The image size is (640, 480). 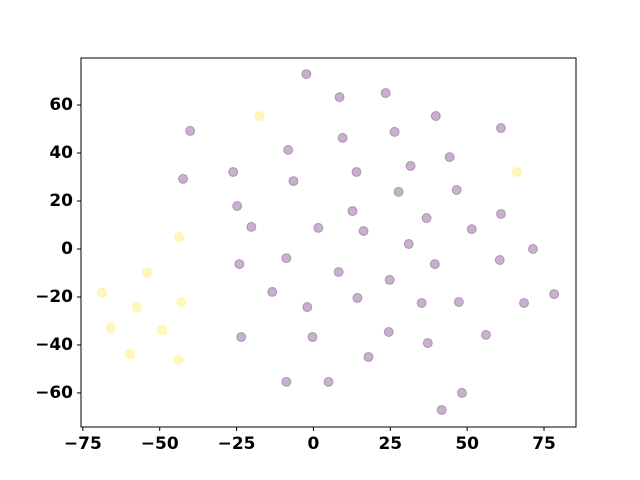 What do you see at coordinates (67, 249) in the screenshot?
I see `y-tick-label: 0` at bounding box center [67, 249].